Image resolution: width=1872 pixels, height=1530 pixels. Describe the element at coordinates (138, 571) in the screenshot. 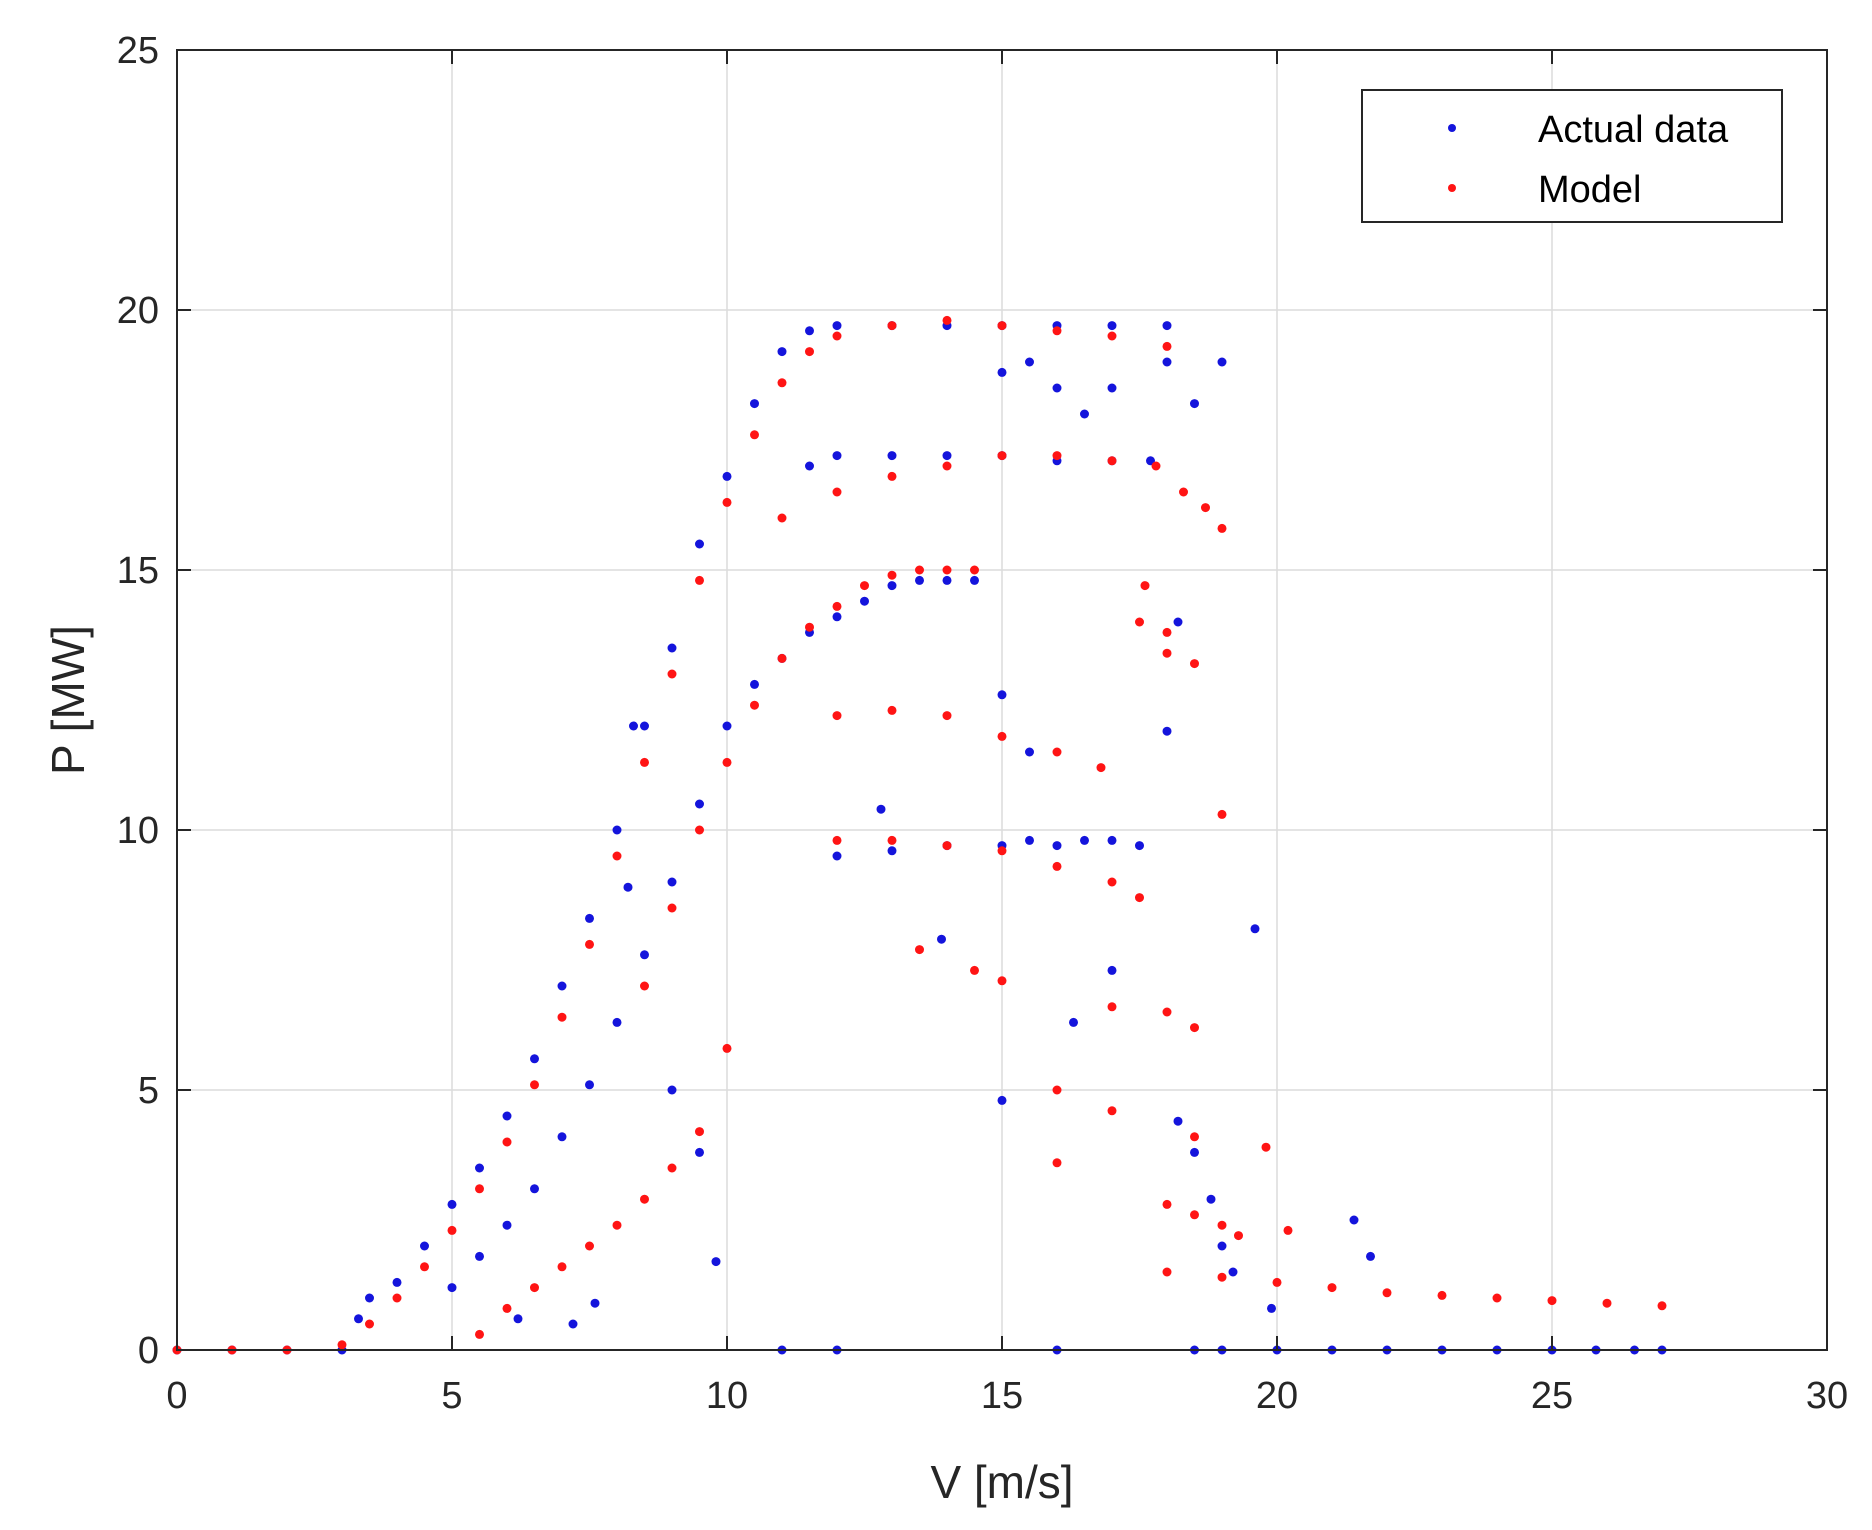

I see `y-tick-label: 15` at that location.